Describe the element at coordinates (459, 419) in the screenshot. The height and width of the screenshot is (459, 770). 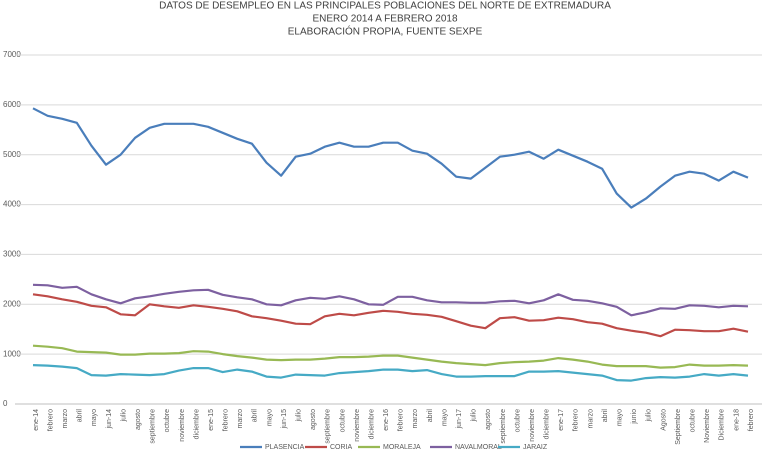
I see `x-tick-label: jun-17` at that location.